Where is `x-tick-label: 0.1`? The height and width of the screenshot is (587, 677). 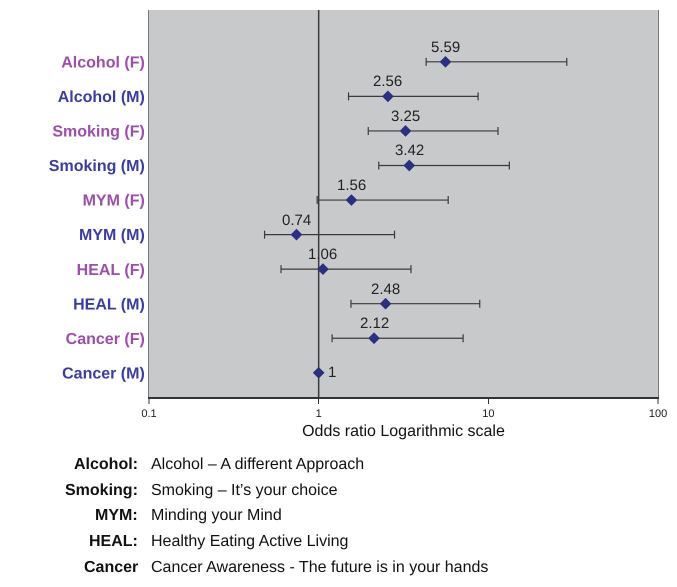 x-tick-label: 0.1 is located at coordinates (149, 414).